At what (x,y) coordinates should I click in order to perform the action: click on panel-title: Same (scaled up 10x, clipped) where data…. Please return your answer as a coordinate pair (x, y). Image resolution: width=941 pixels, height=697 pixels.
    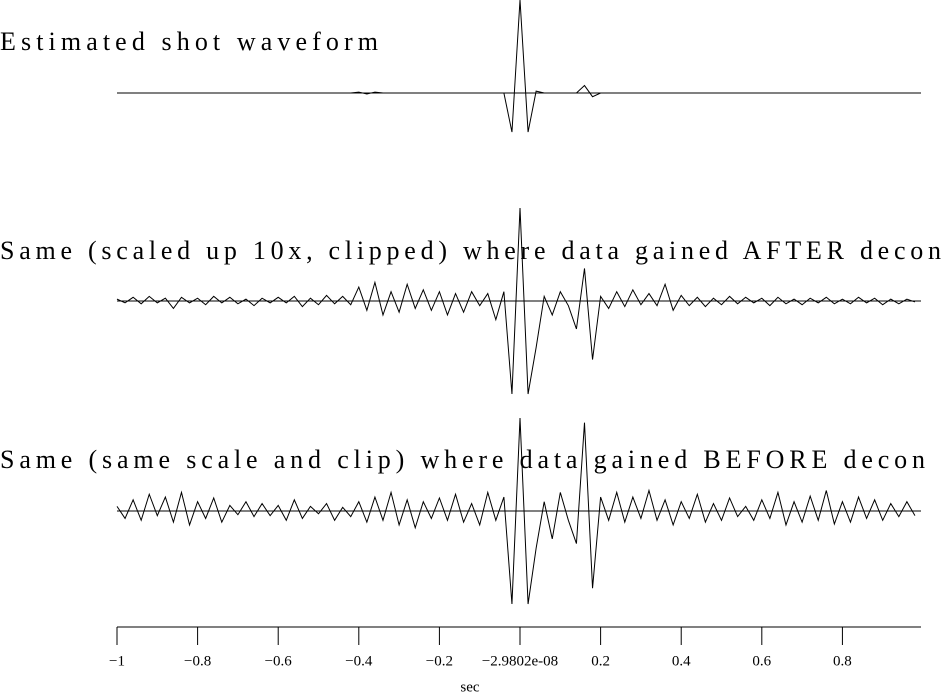
    Looking at the image, I should click on (470, 250).